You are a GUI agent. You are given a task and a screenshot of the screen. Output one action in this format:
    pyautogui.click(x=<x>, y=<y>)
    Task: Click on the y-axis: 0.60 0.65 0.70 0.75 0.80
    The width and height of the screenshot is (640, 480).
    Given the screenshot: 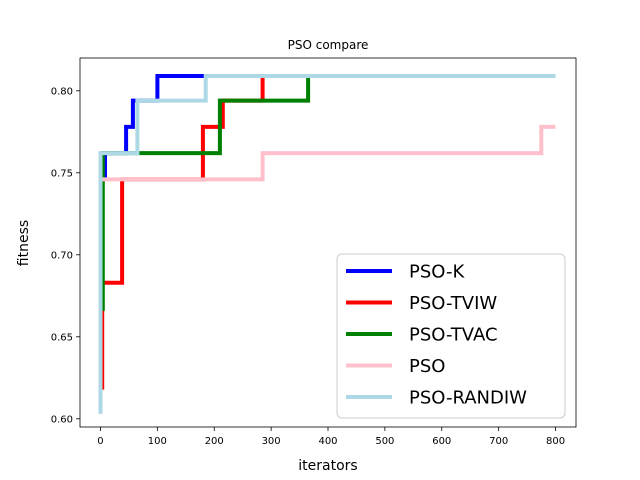 What is the action you would take?
    pyautogui.click(x=65, y=255)
    